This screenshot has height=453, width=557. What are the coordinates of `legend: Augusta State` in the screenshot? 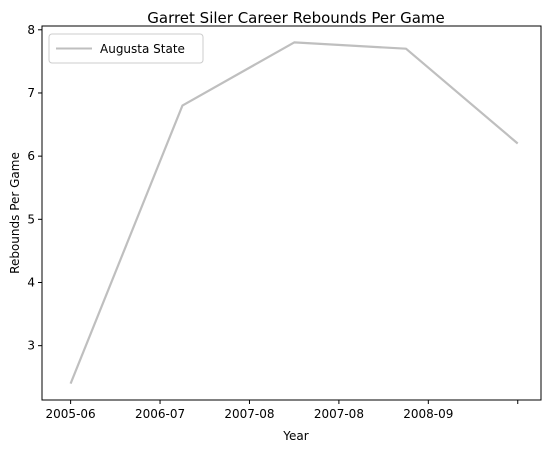 It's located at (126, 48).